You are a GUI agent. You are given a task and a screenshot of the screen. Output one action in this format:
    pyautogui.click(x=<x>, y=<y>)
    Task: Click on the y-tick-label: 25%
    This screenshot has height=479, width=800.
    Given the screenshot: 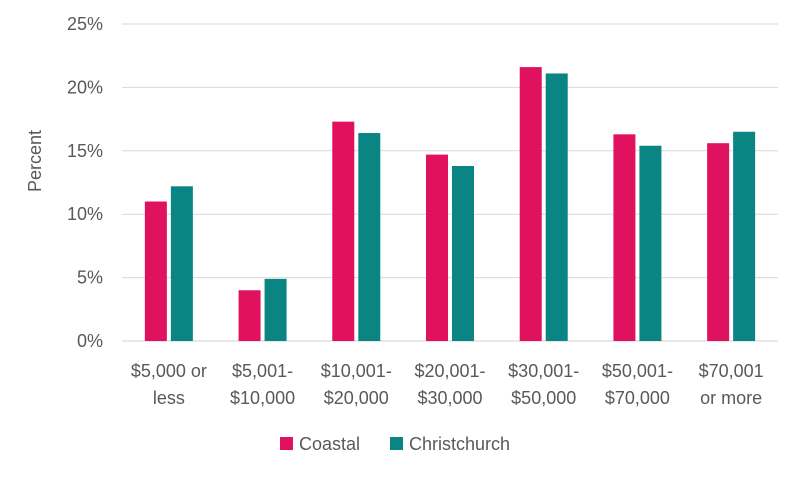 What is the action you would take?
    pyautogui.click(x=85, y=24)
    